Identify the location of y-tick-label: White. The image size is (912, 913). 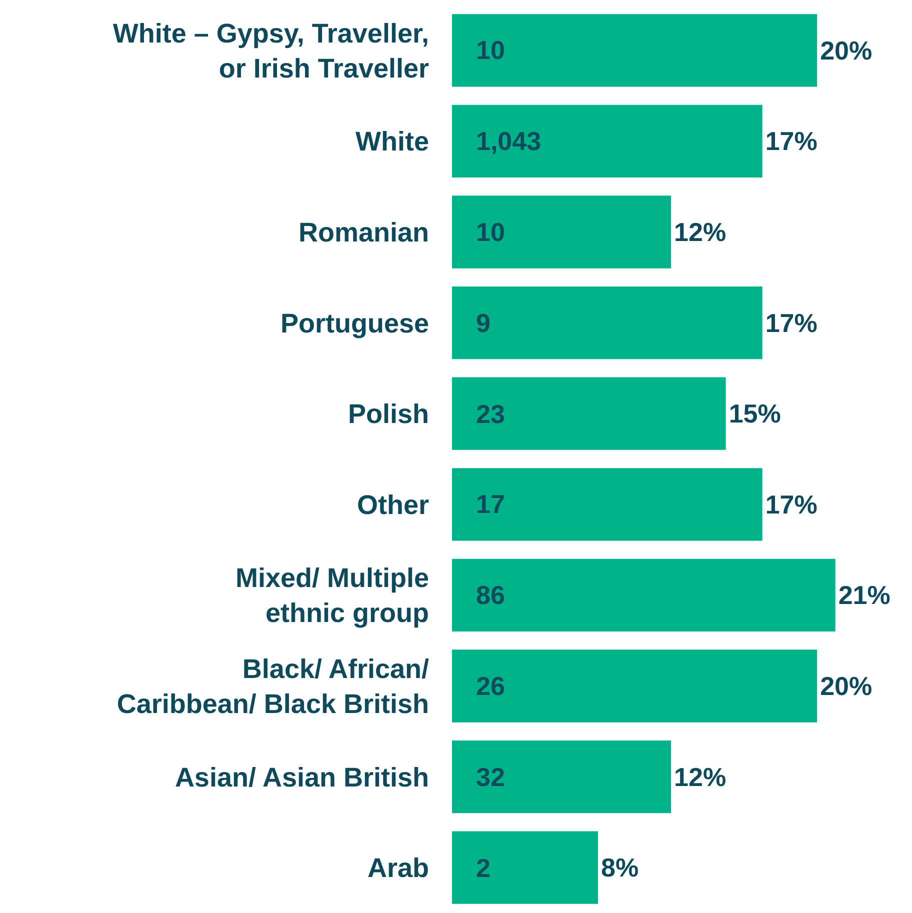
(392, 141).